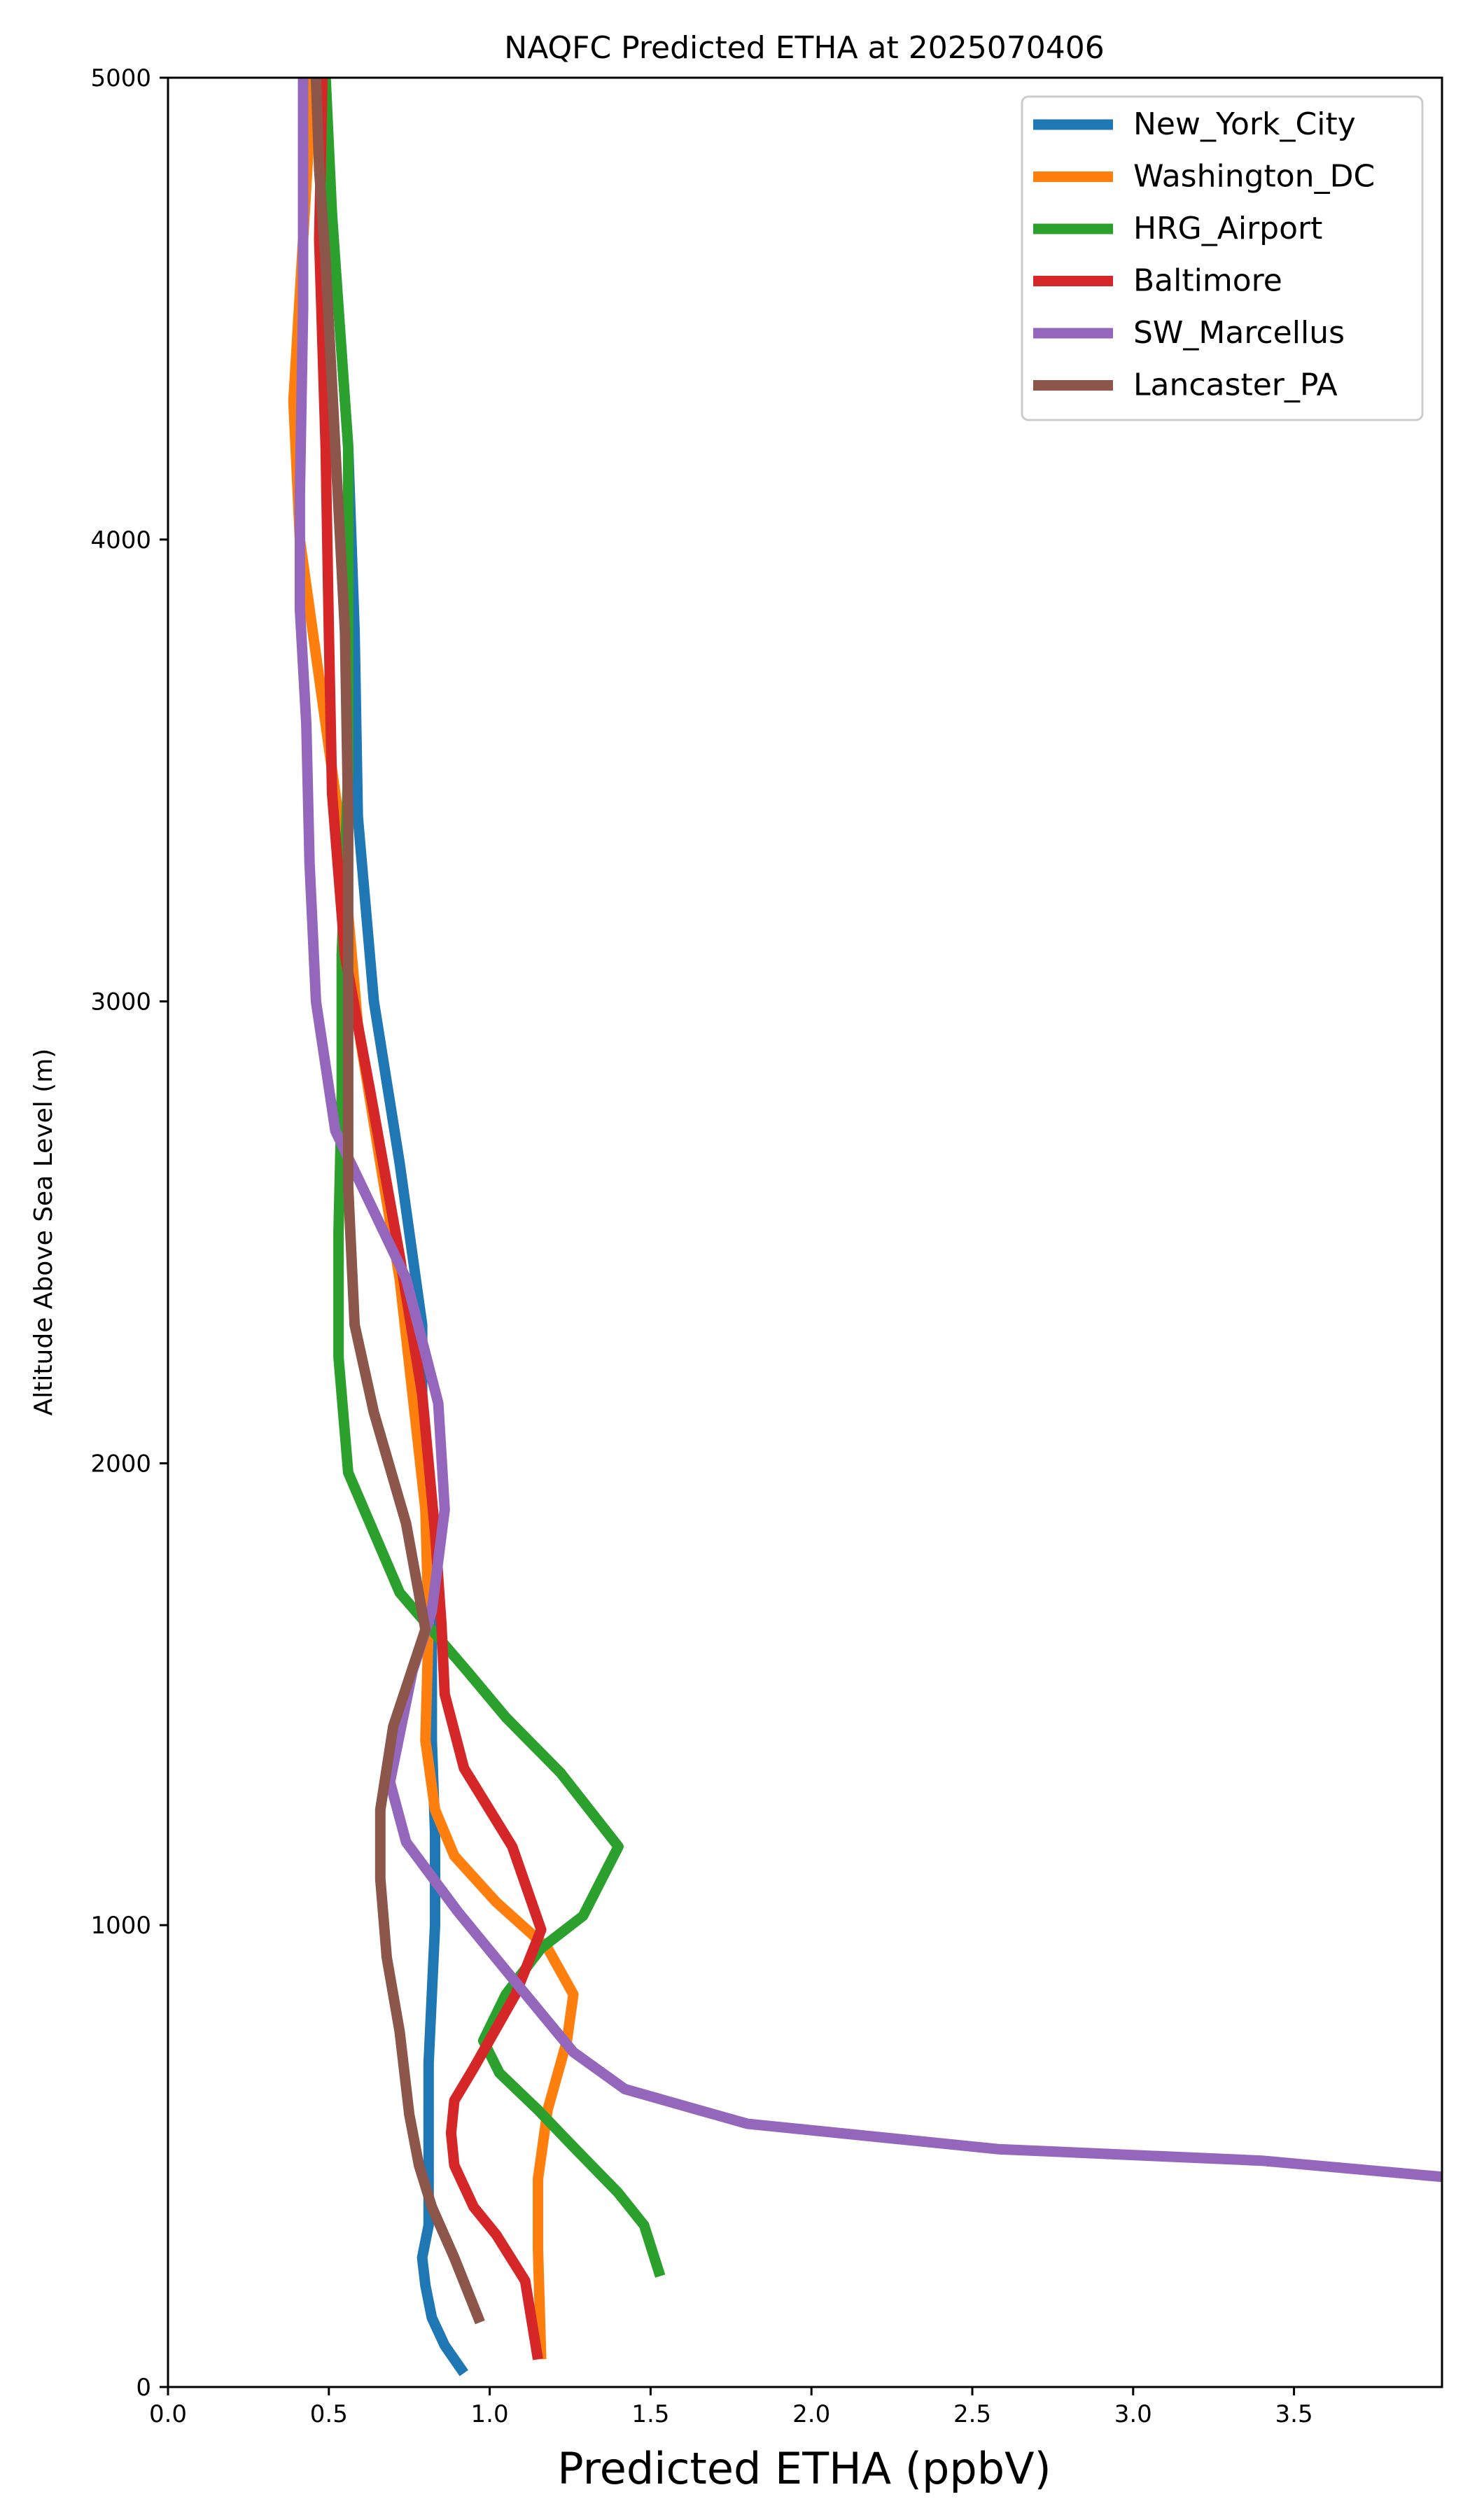  What do you see at coordinates (120, 1002) in the screenshot?
I see `y-tick-label: 3000` at bounding box center [120, 1002].